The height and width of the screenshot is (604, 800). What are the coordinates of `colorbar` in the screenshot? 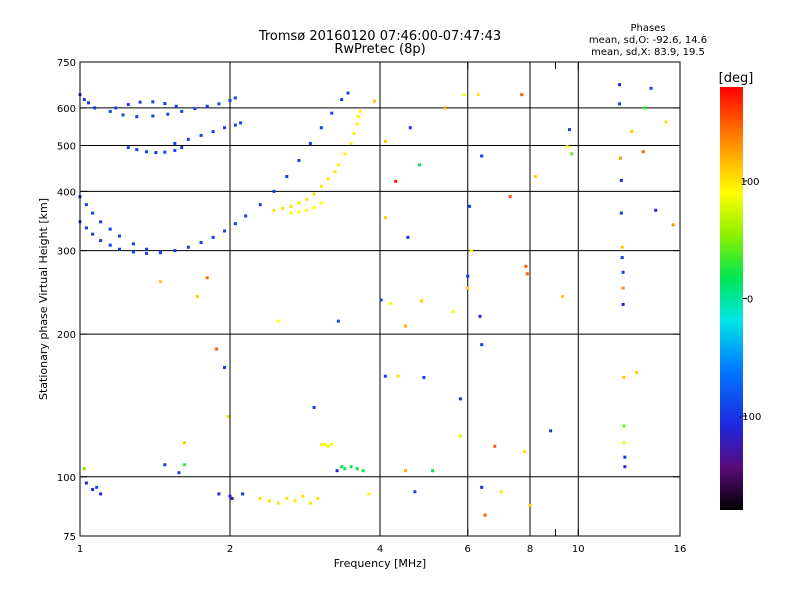 It's located at (731, 298).